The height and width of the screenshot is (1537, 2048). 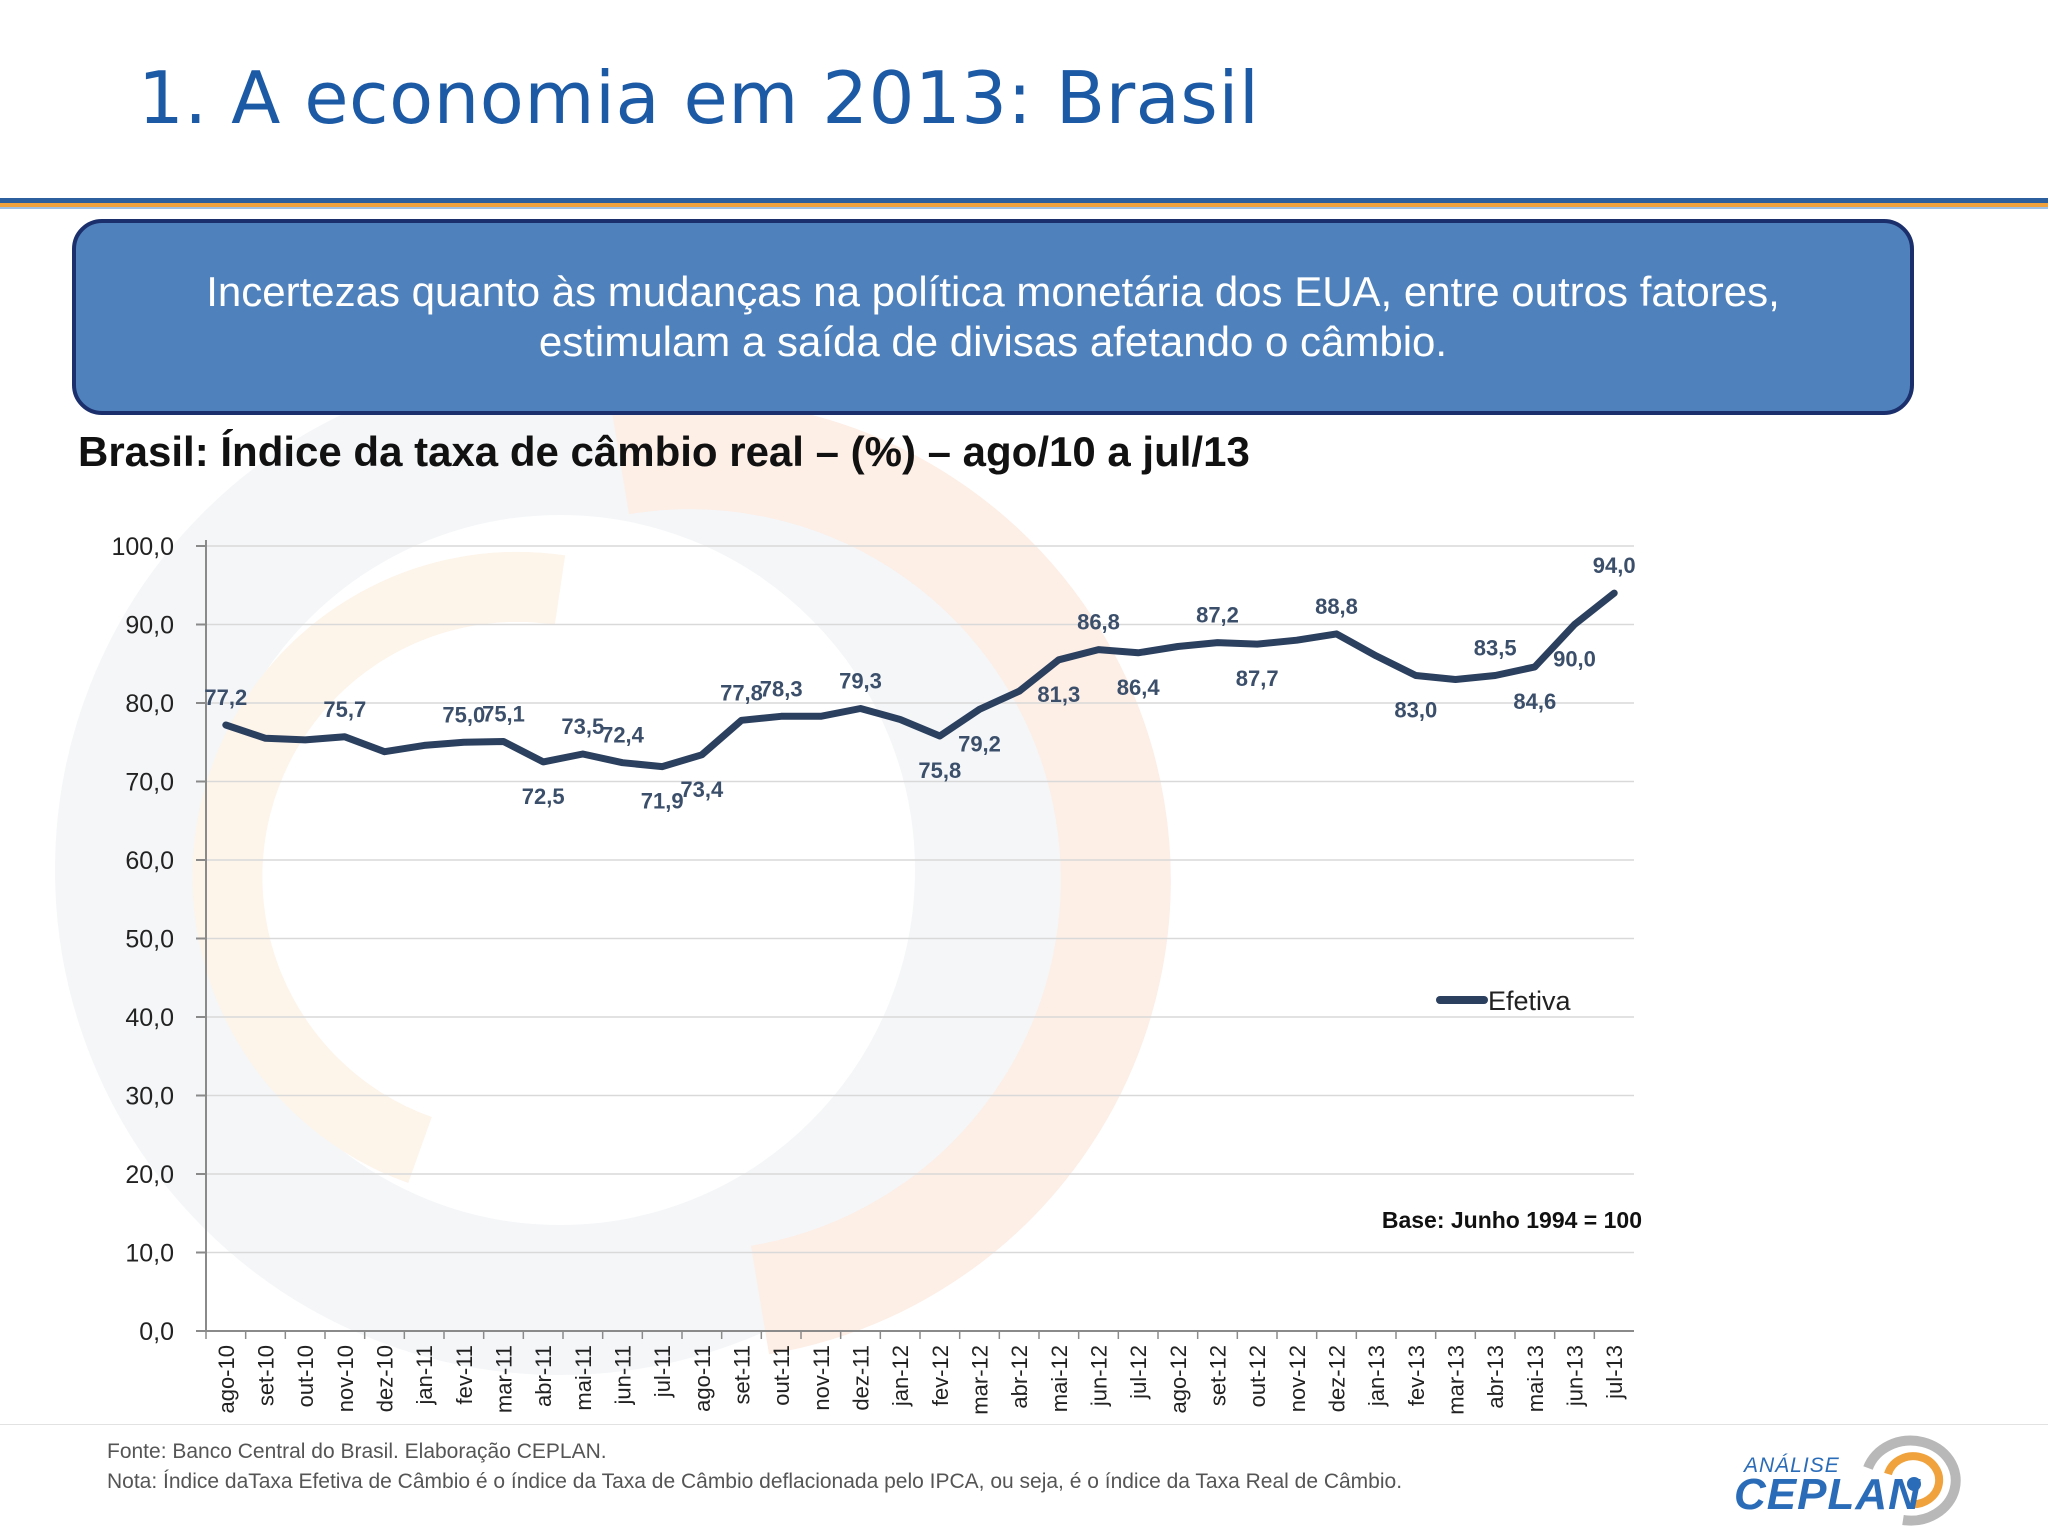 I want to click on data-label: 87,7, so click(x=1257, y=678).